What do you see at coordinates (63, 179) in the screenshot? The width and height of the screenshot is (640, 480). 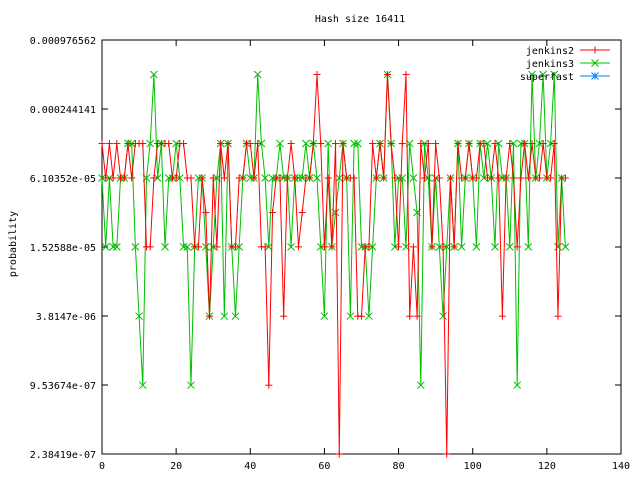 I see `y-tick-label: 6.10352e-05` at bounding box center [63, 179].